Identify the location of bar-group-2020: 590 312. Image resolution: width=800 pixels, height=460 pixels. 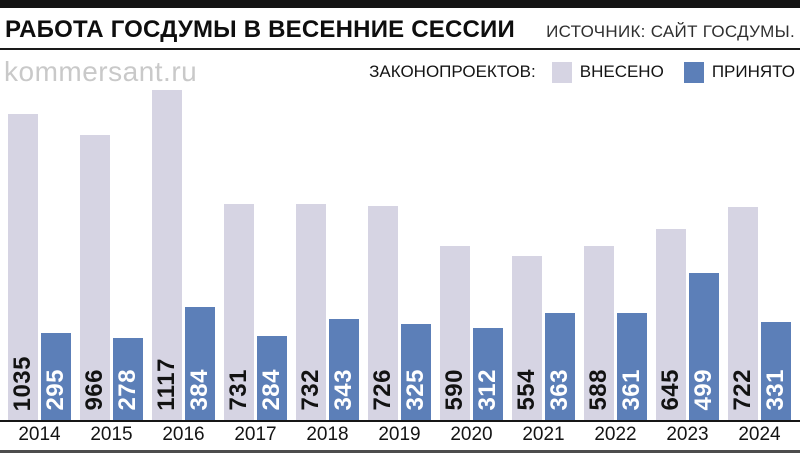
(471, 333).